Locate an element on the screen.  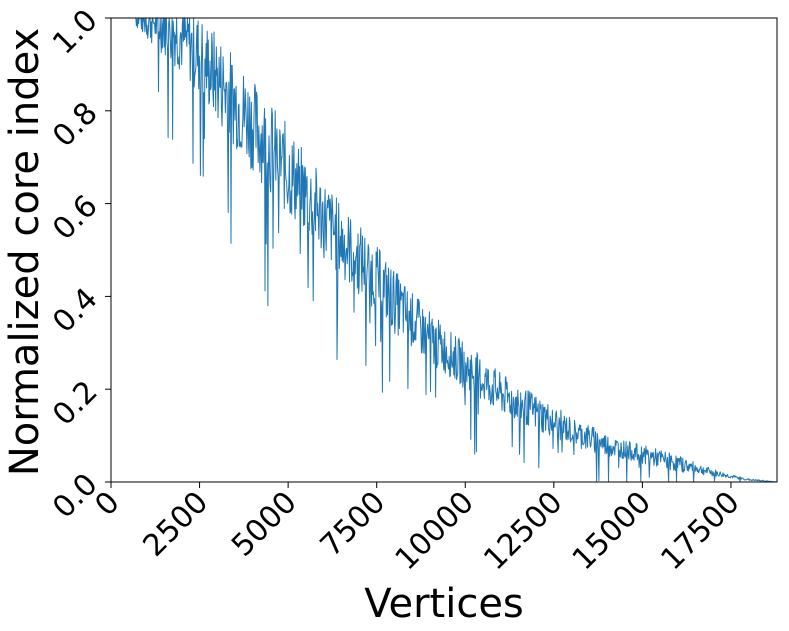
y-axis-title: Normalized core index is located at coordinates (25, 252).